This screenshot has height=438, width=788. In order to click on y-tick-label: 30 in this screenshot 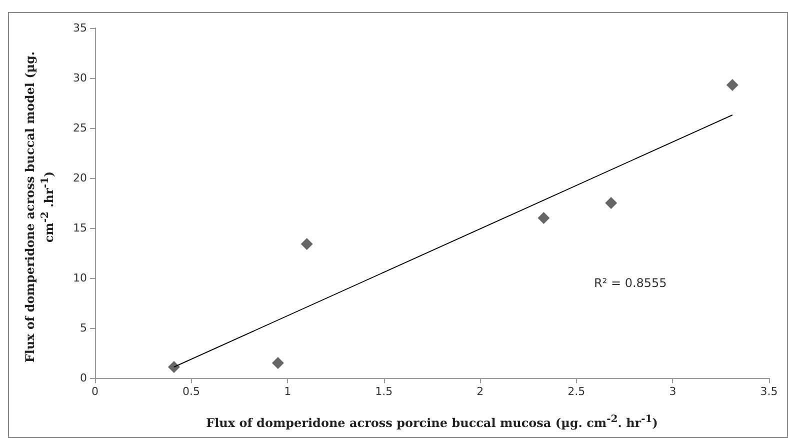, I will do `click(80, 78)`.